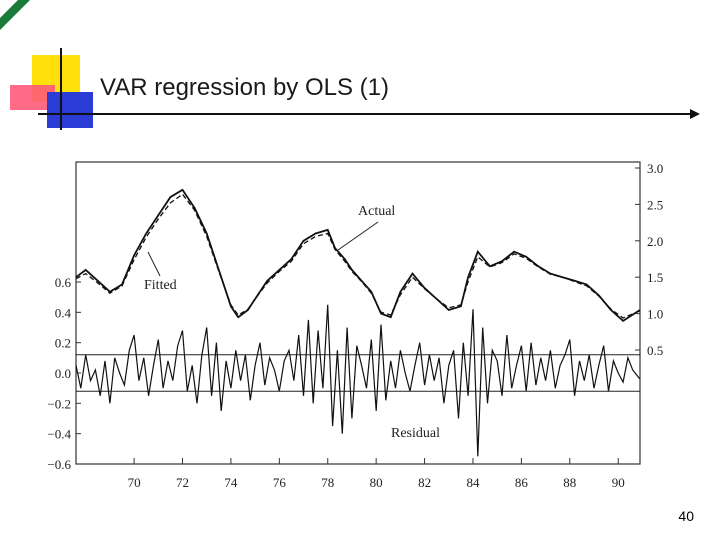 Image resolution: width=720 pixels, height=540 pixels. What do you see at coordinates (618, 482) in the screenshot?
I see `x-tick-label: 90` at bounding box center [618, 482].